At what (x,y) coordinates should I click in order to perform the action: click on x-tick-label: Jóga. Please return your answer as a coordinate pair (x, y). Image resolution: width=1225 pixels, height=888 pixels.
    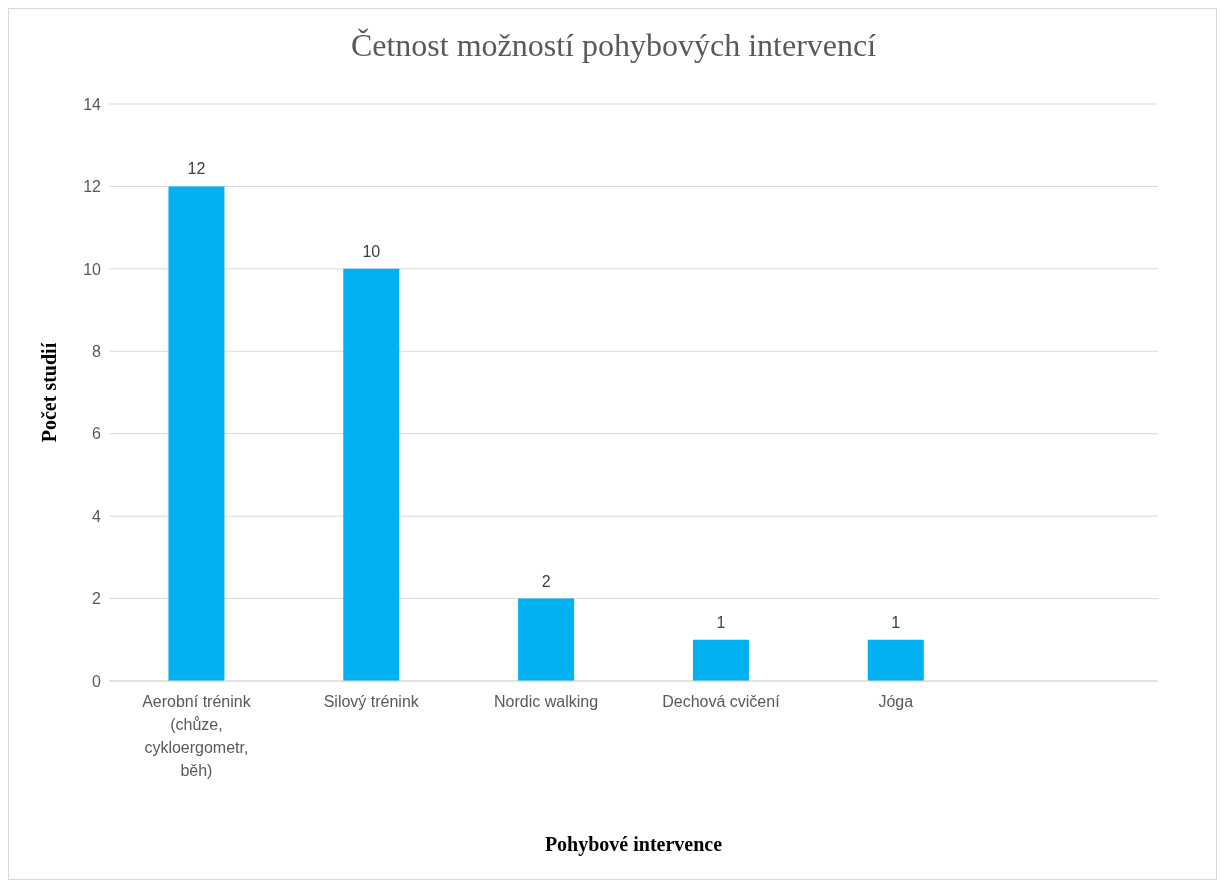
    Looking at the image, I should click on (896, 701).